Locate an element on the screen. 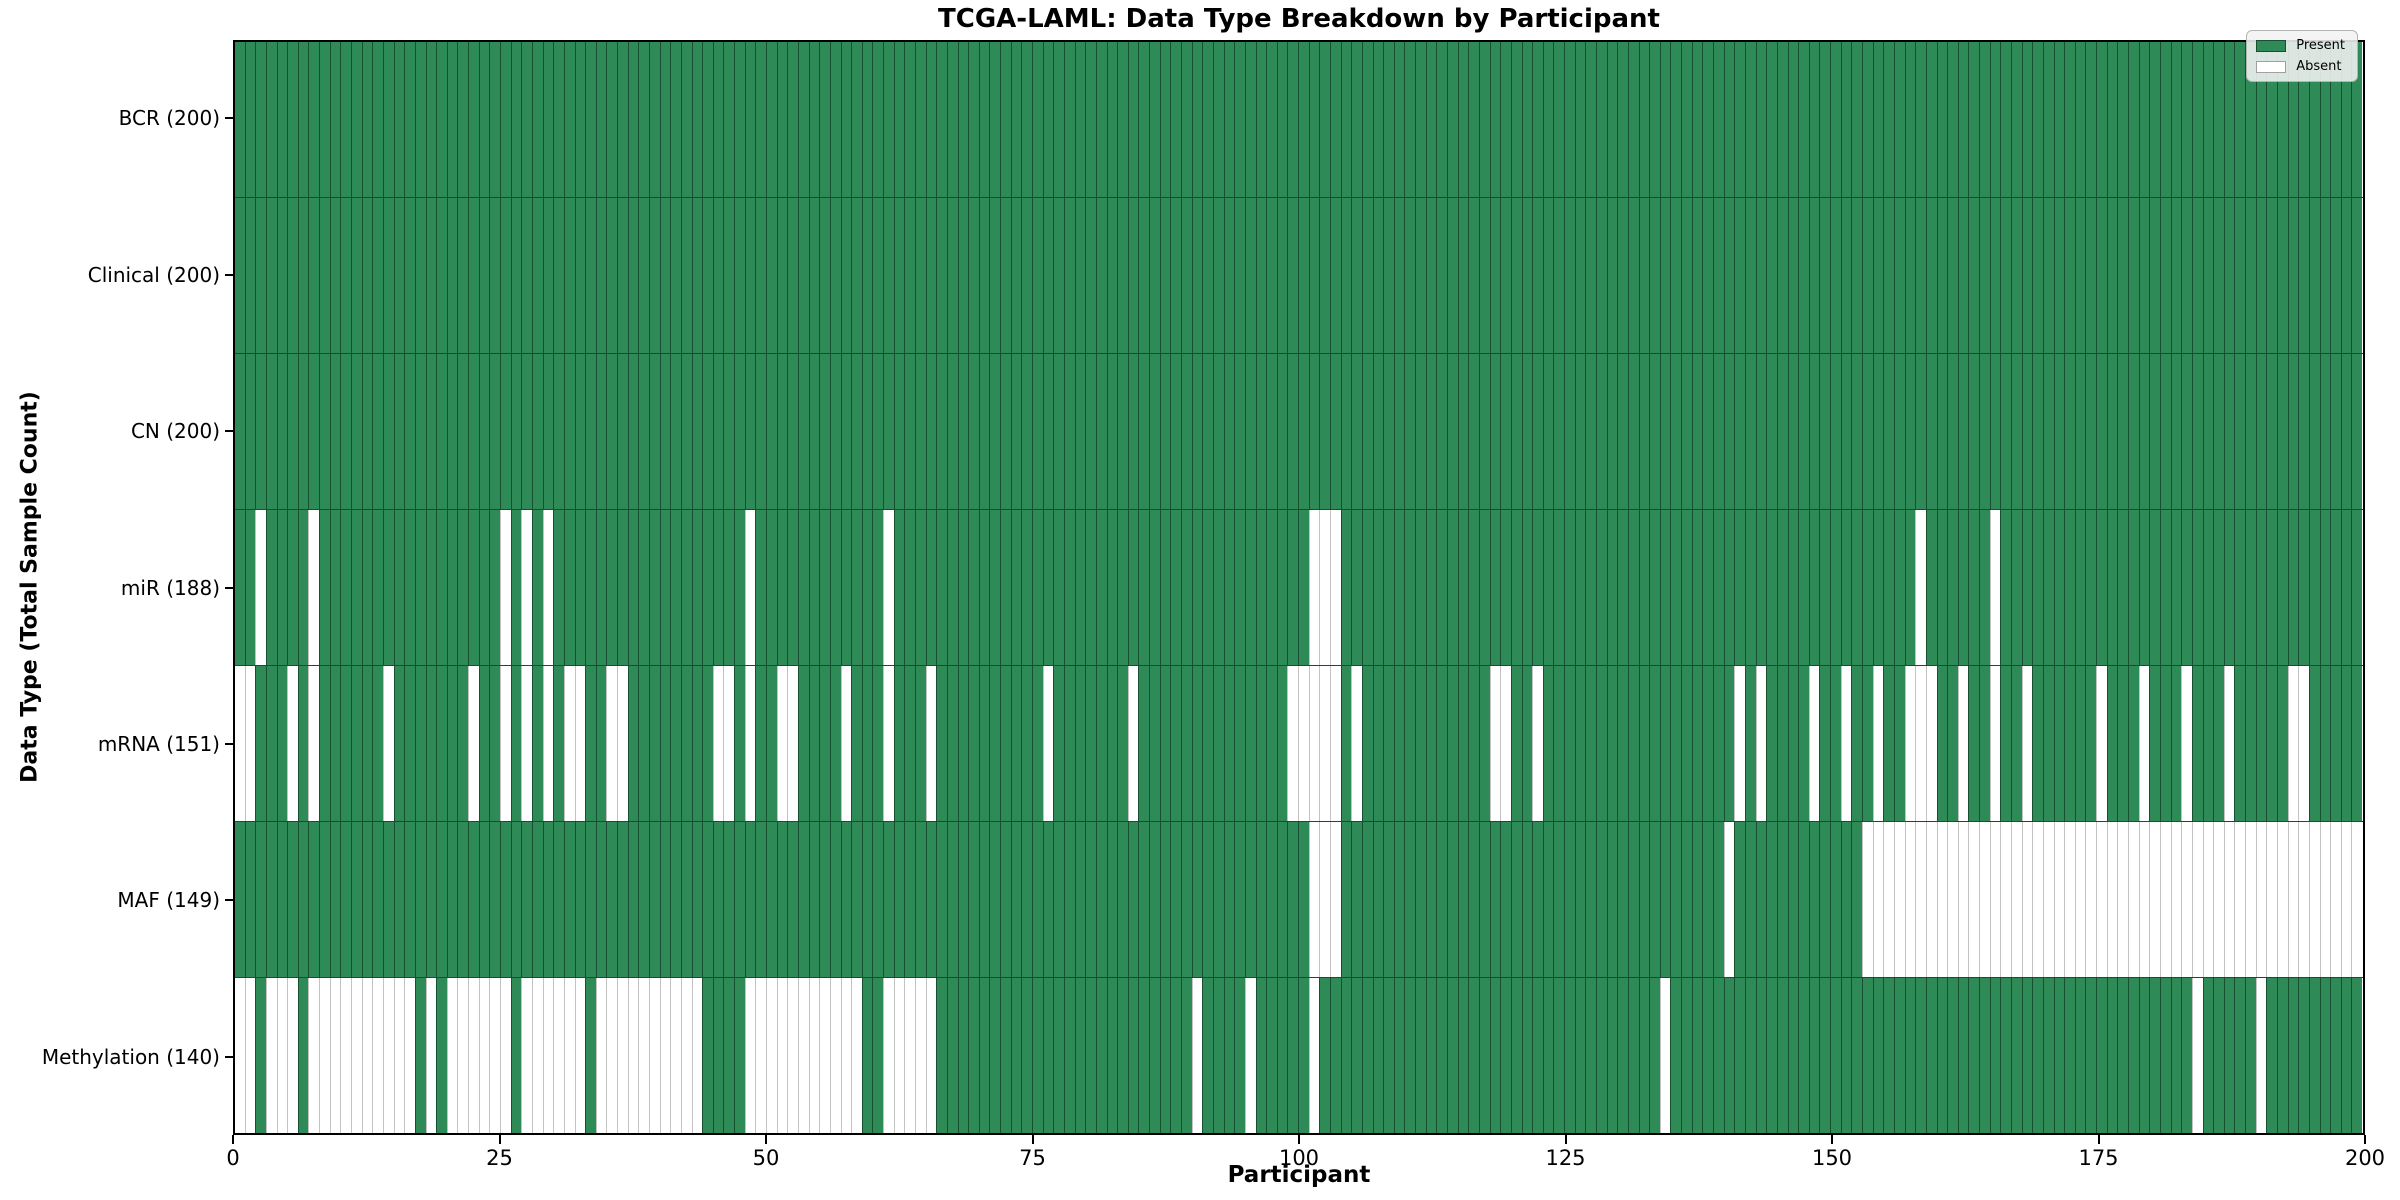  x-tick-label-175: 175 is located at coordinates (2098, 1158).